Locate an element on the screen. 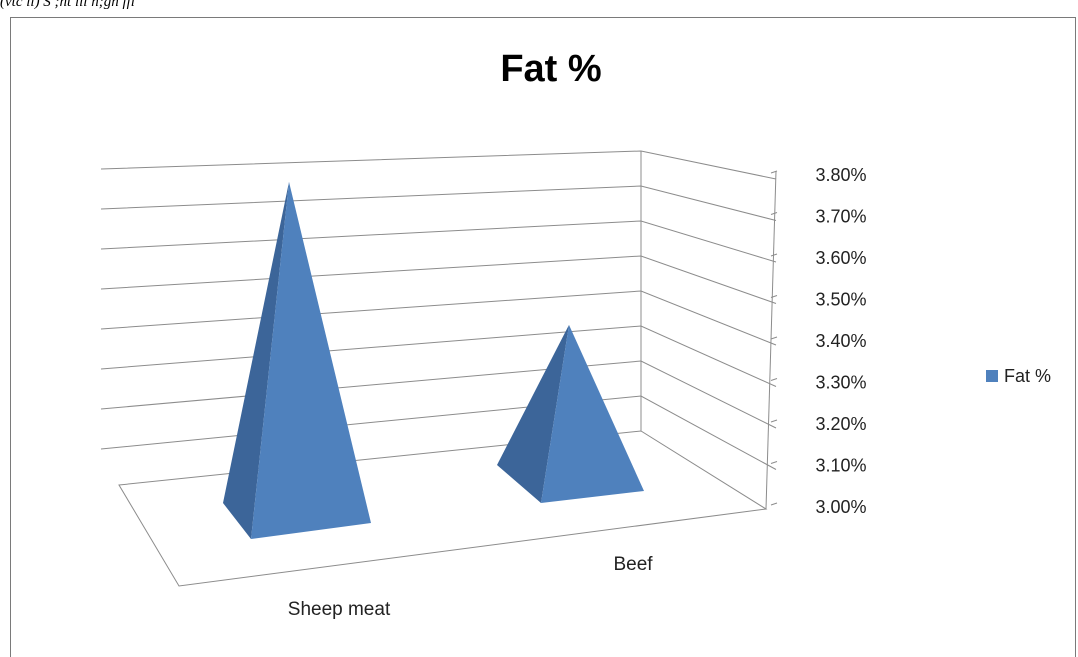 This screenshot has height=657, width=1078. y-tick-label: 3.40% is located at coordinates (840, 341).